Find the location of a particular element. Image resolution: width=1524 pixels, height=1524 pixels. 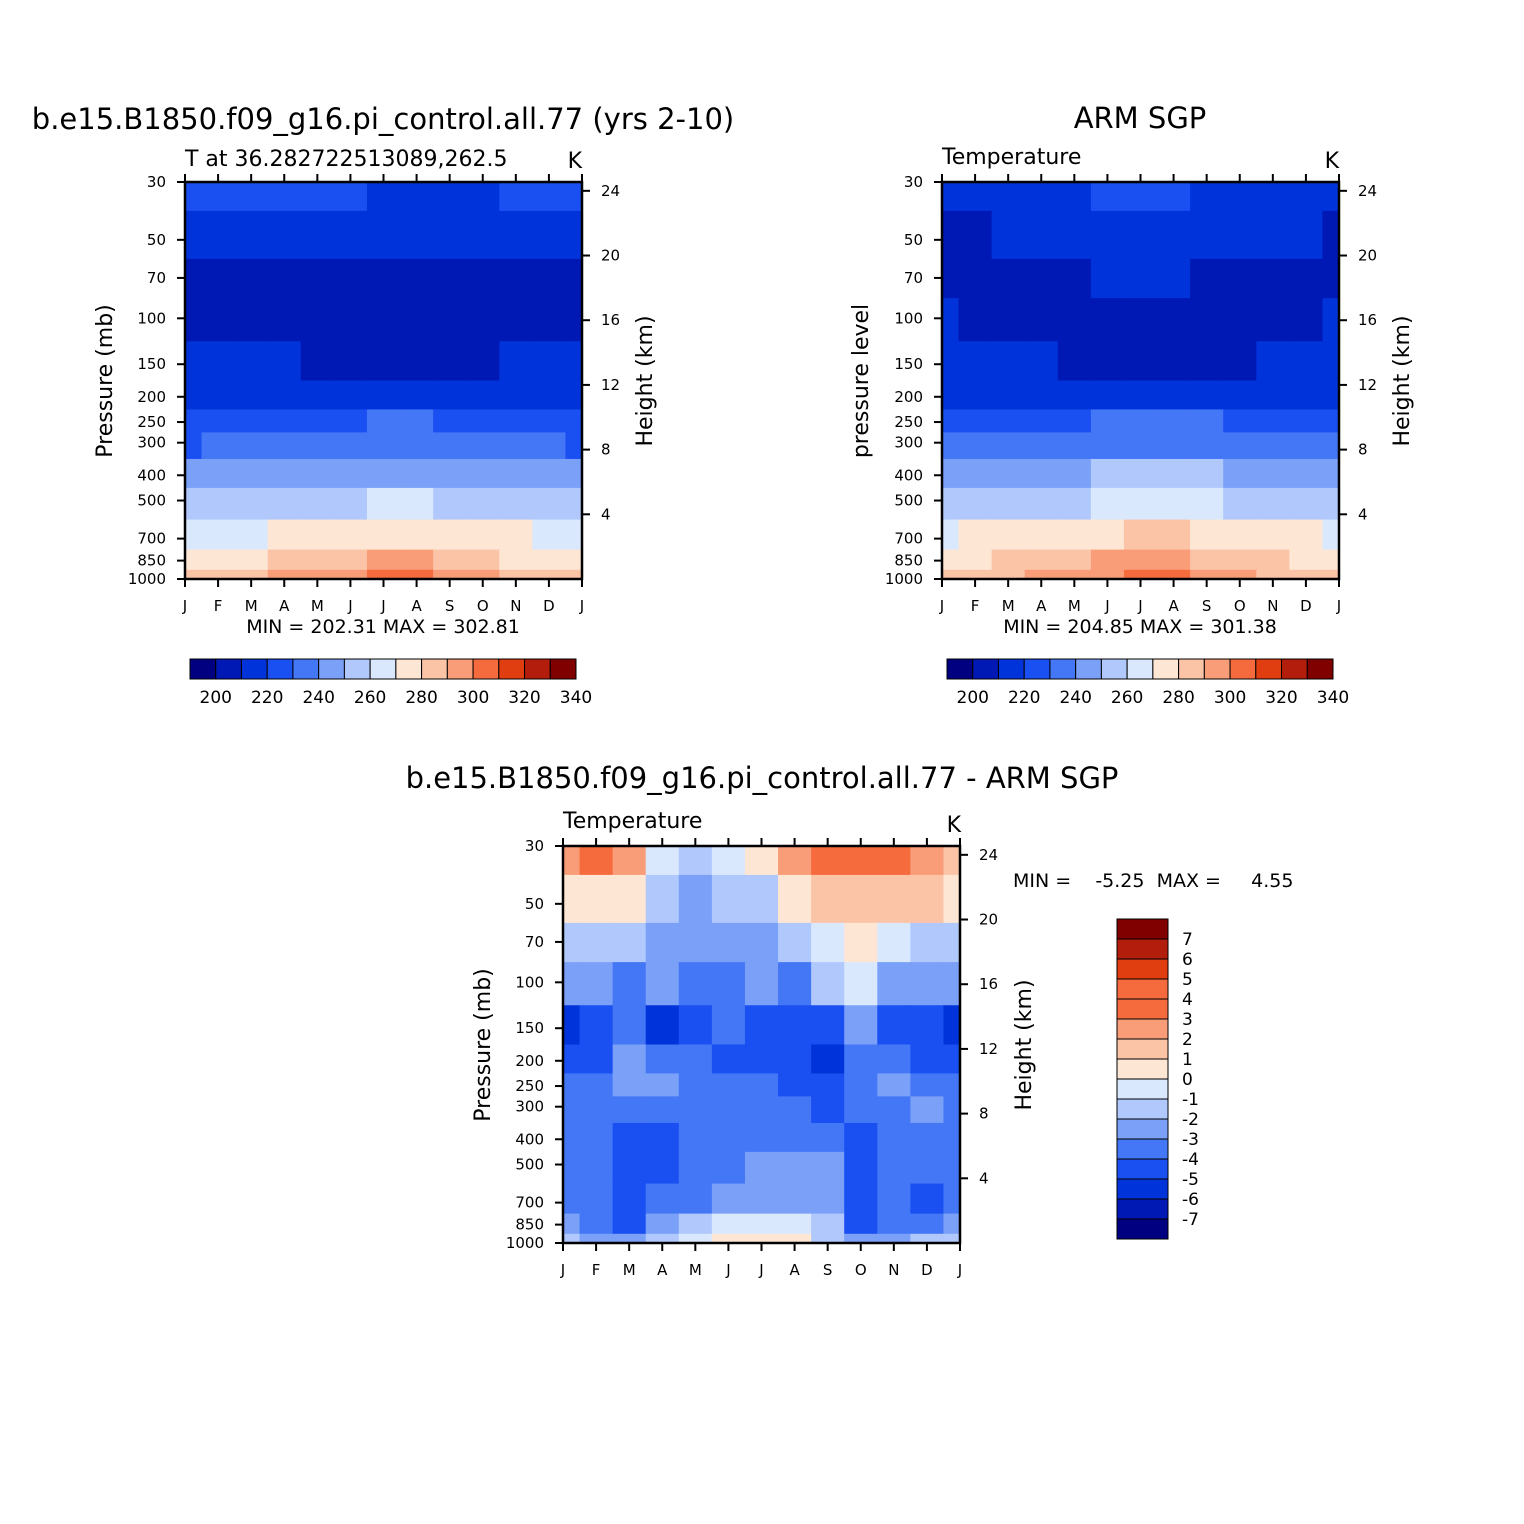

y-right-tick-label: 12 is located at coordinates (610, 385).